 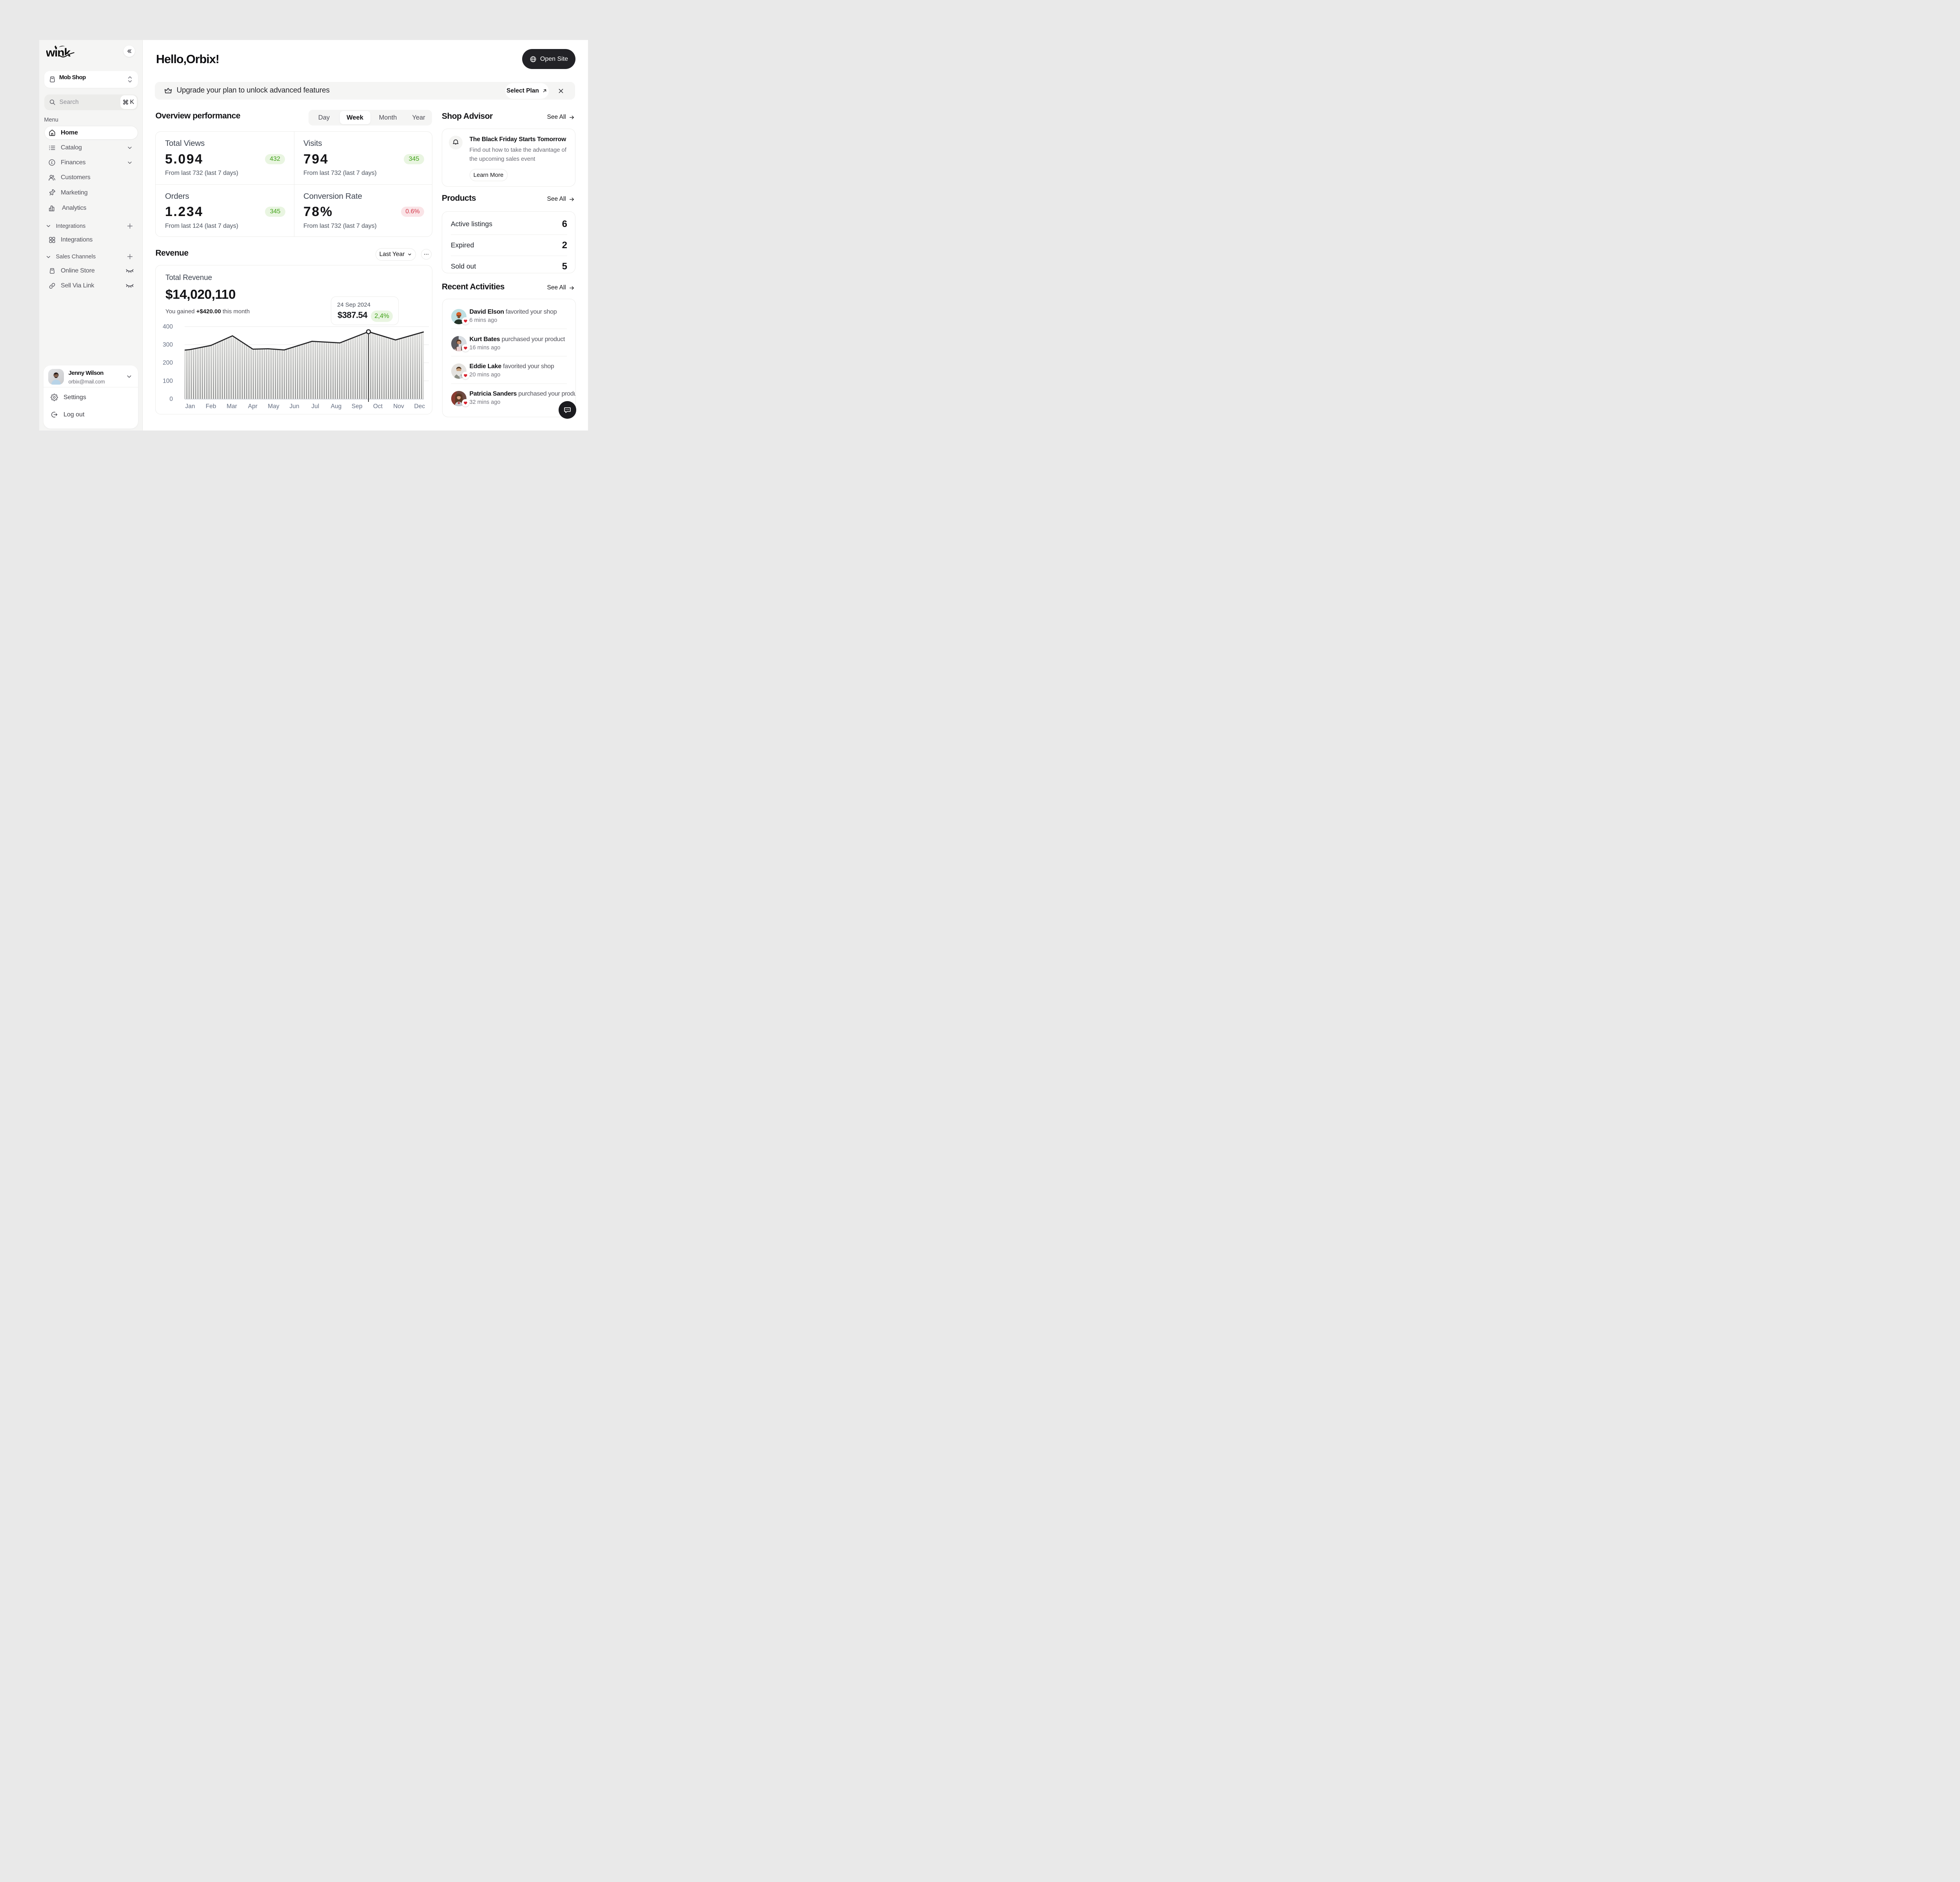 I want to click on svg-text: Nov, so click(x=398, y=406).